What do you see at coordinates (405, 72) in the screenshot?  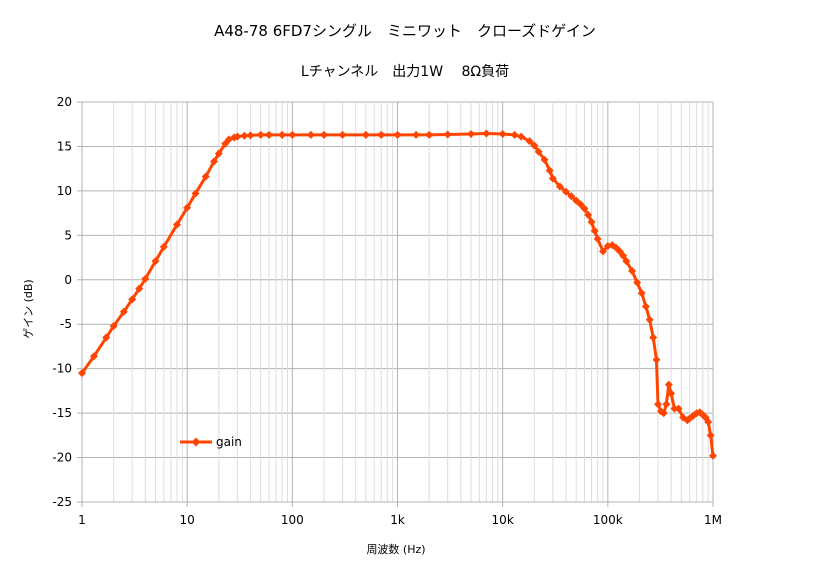 I see `chart-subtitle: Lチャンネル 出力1W 8Ω負荷` at bounding box center [405, 72].